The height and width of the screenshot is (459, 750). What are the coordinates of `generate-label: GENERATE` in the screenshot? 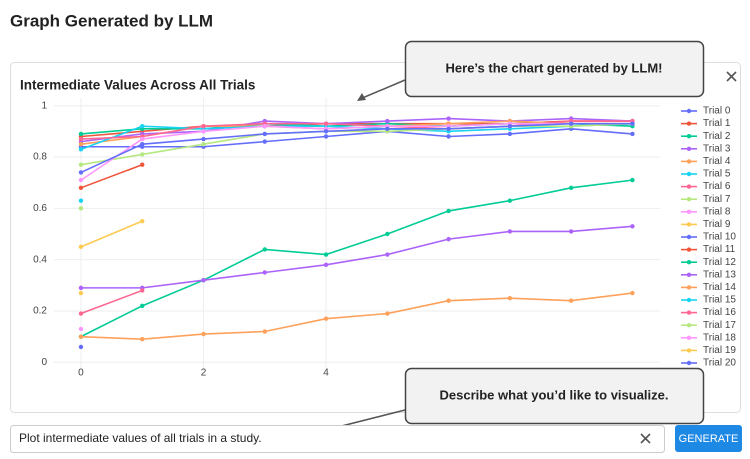 It's located at (709, 439).